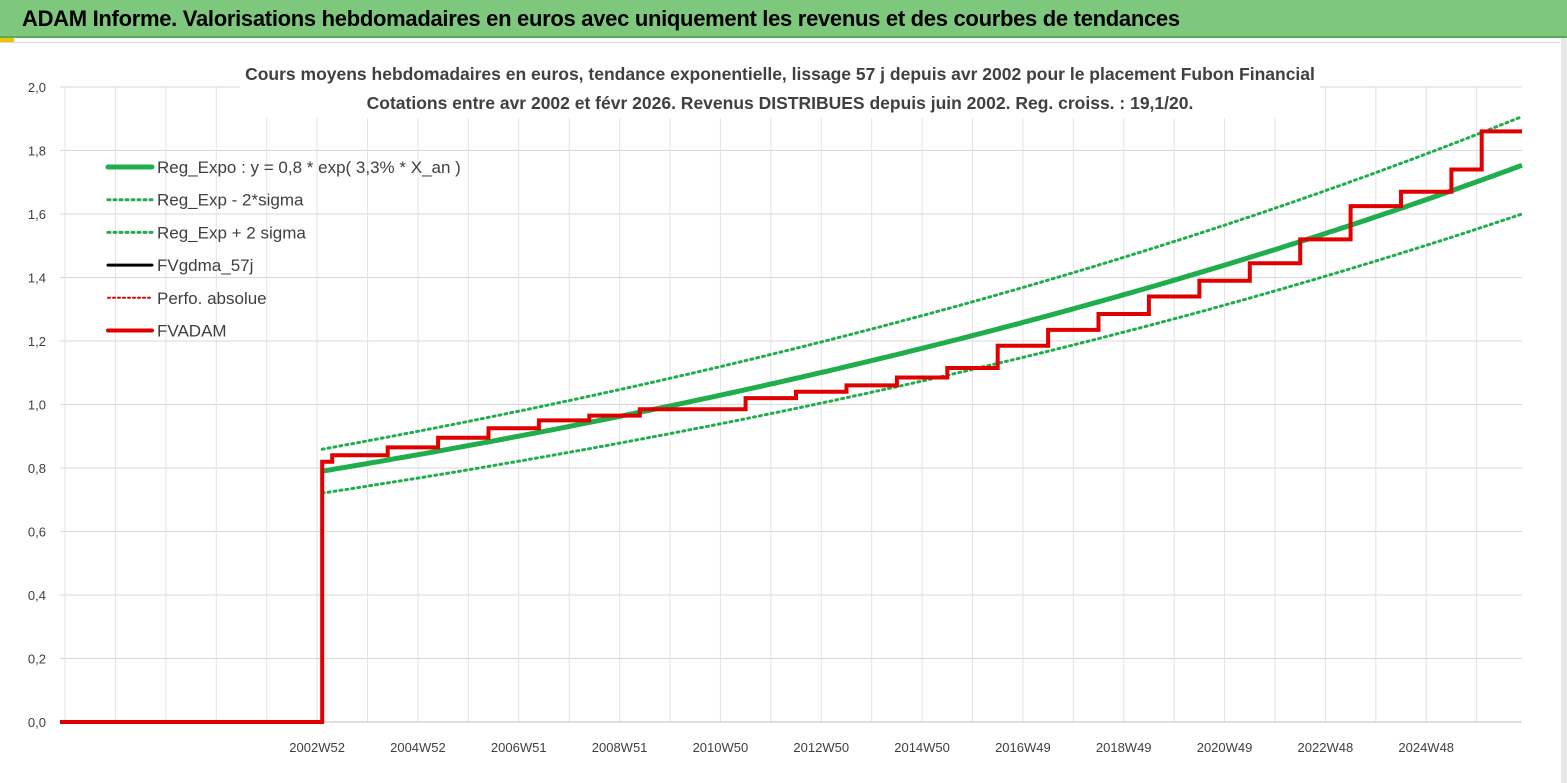  I want to click on x-tick-label: 2002W52, so click(317, 747).